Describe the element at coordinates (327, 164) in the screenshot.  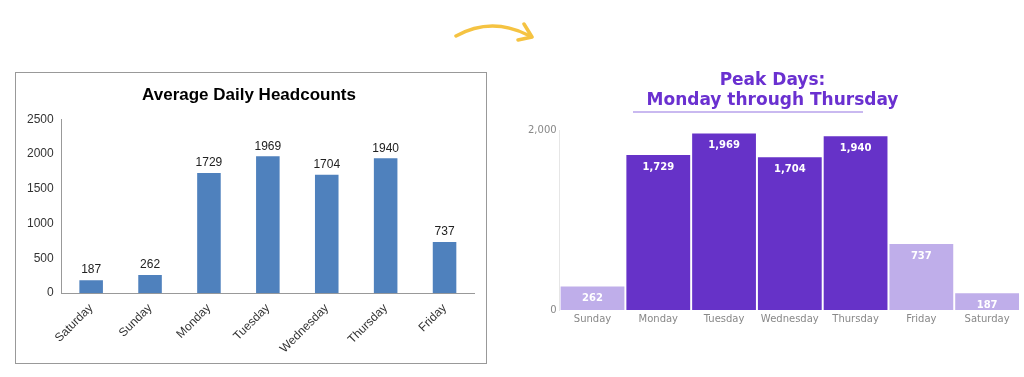
I see `data-label: 1704` at that location.